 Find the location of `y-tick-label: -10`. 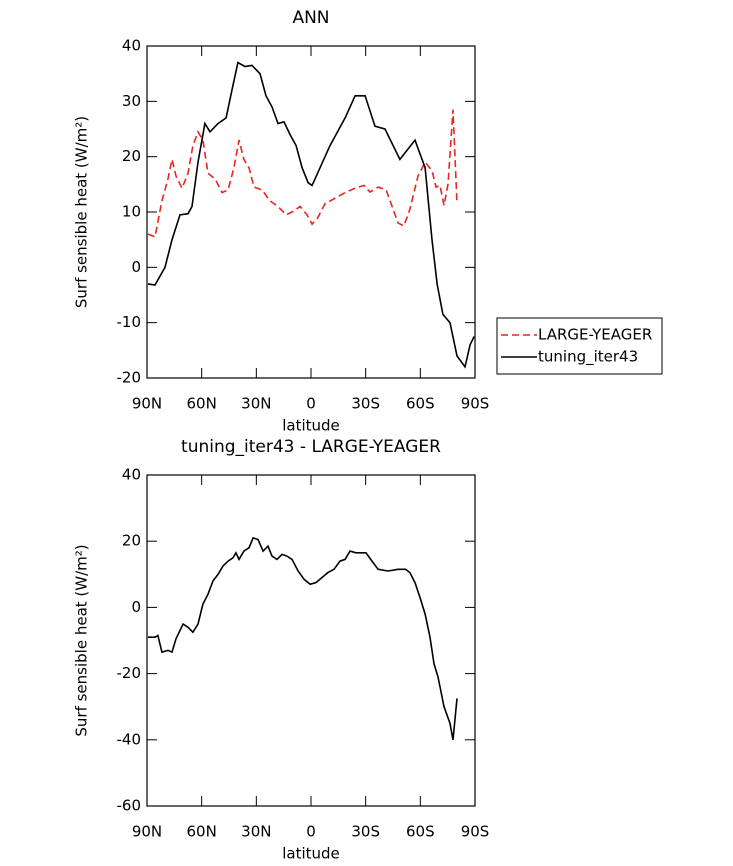

y-tick-label: -10 is located at coordinates (129, 322).